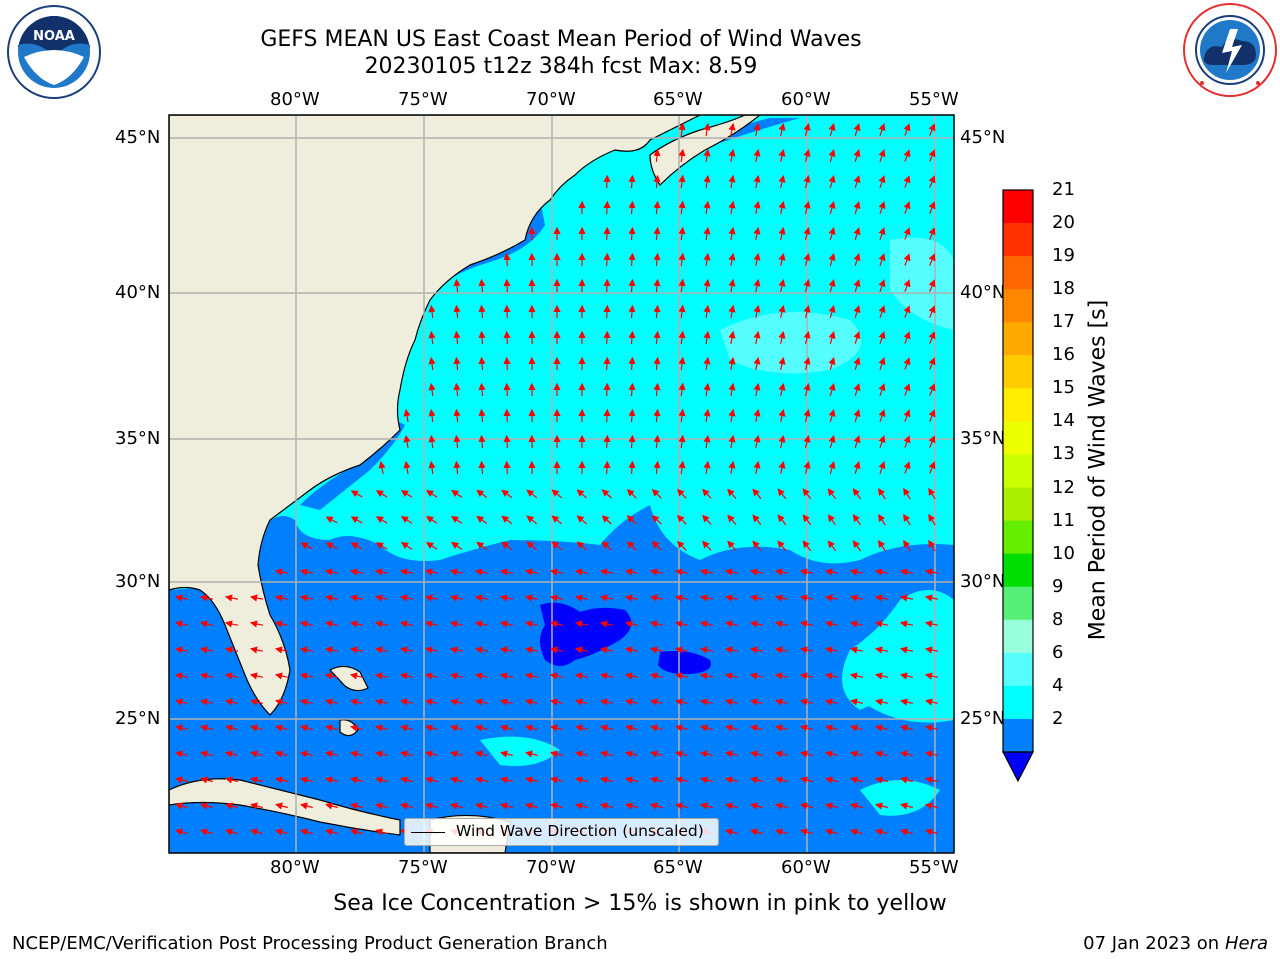  I want to click on colorbar-tick-label: 20, so click(1063, 223).